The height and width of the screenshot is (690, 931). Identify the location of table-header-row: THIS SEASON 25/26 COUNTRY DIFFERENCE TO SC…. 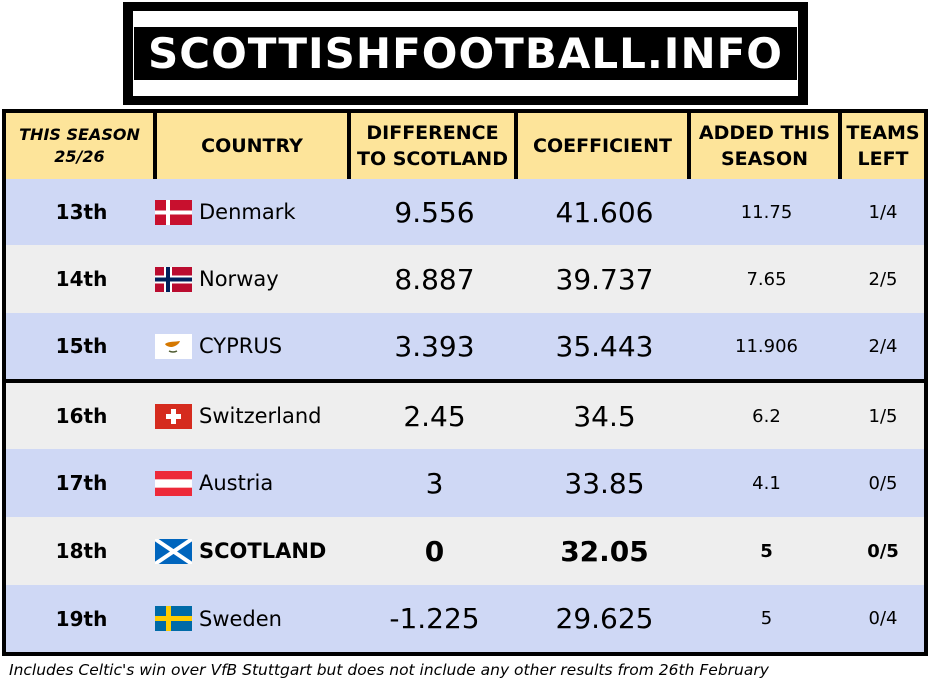
(465, 146).